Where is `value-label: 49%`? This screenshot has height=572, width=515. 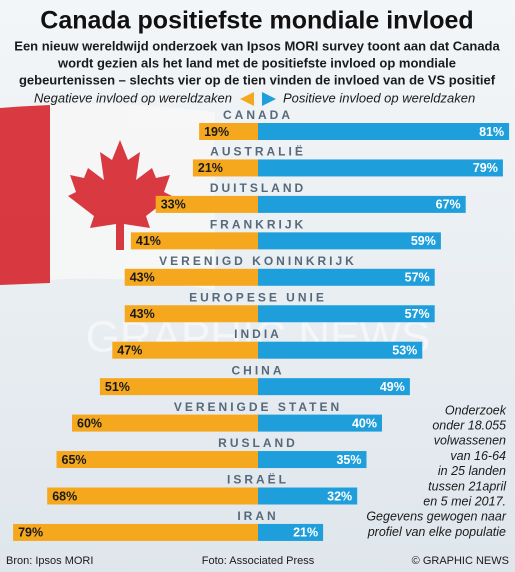
value-label: 49% is located at coordinates (392, 387).